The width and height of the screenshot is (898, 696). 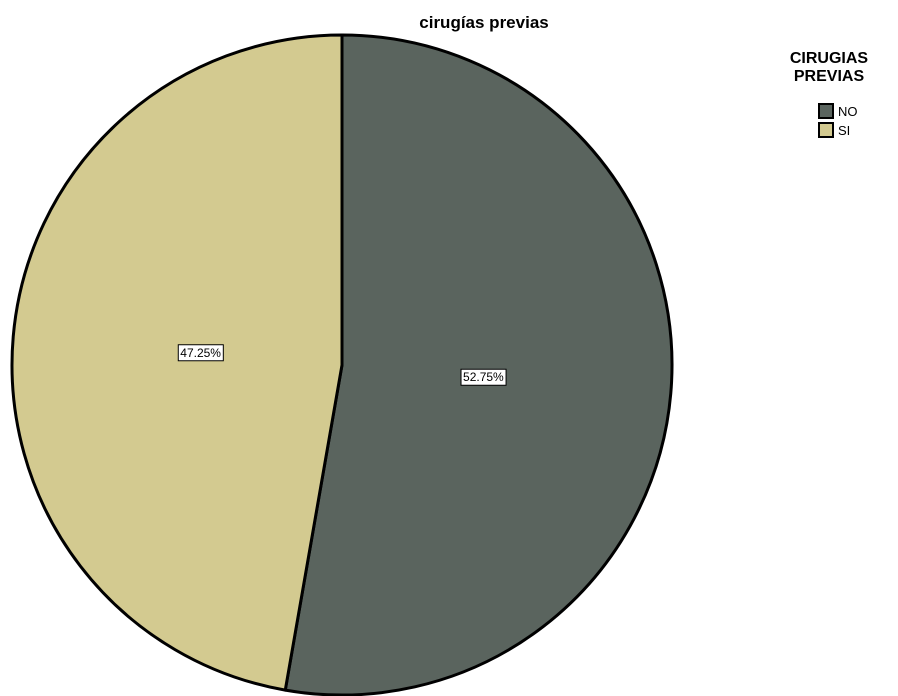 I want to click on data-label-si: 47.25%, so click(x=200, y=353).